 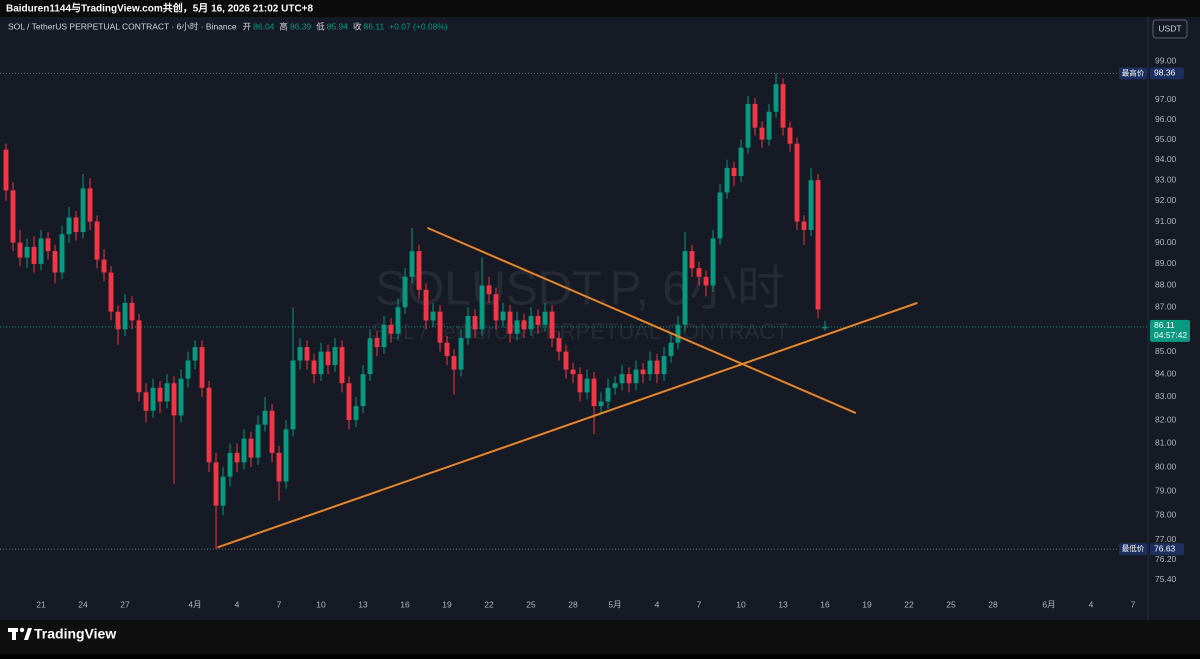 What do you see at coordinates (264, 26) in the screenshot?
I see `ohlc-value: 86.04` at bounding box center [264, 26].